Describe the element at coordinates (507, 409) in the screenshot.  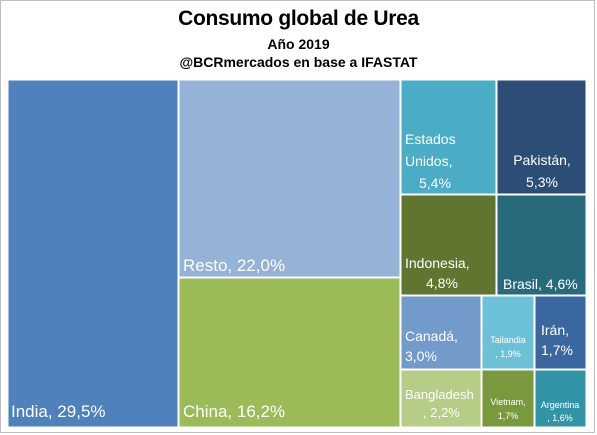
I see `treemap-label-vietnam: Vietnam, 1,7%` at that location.